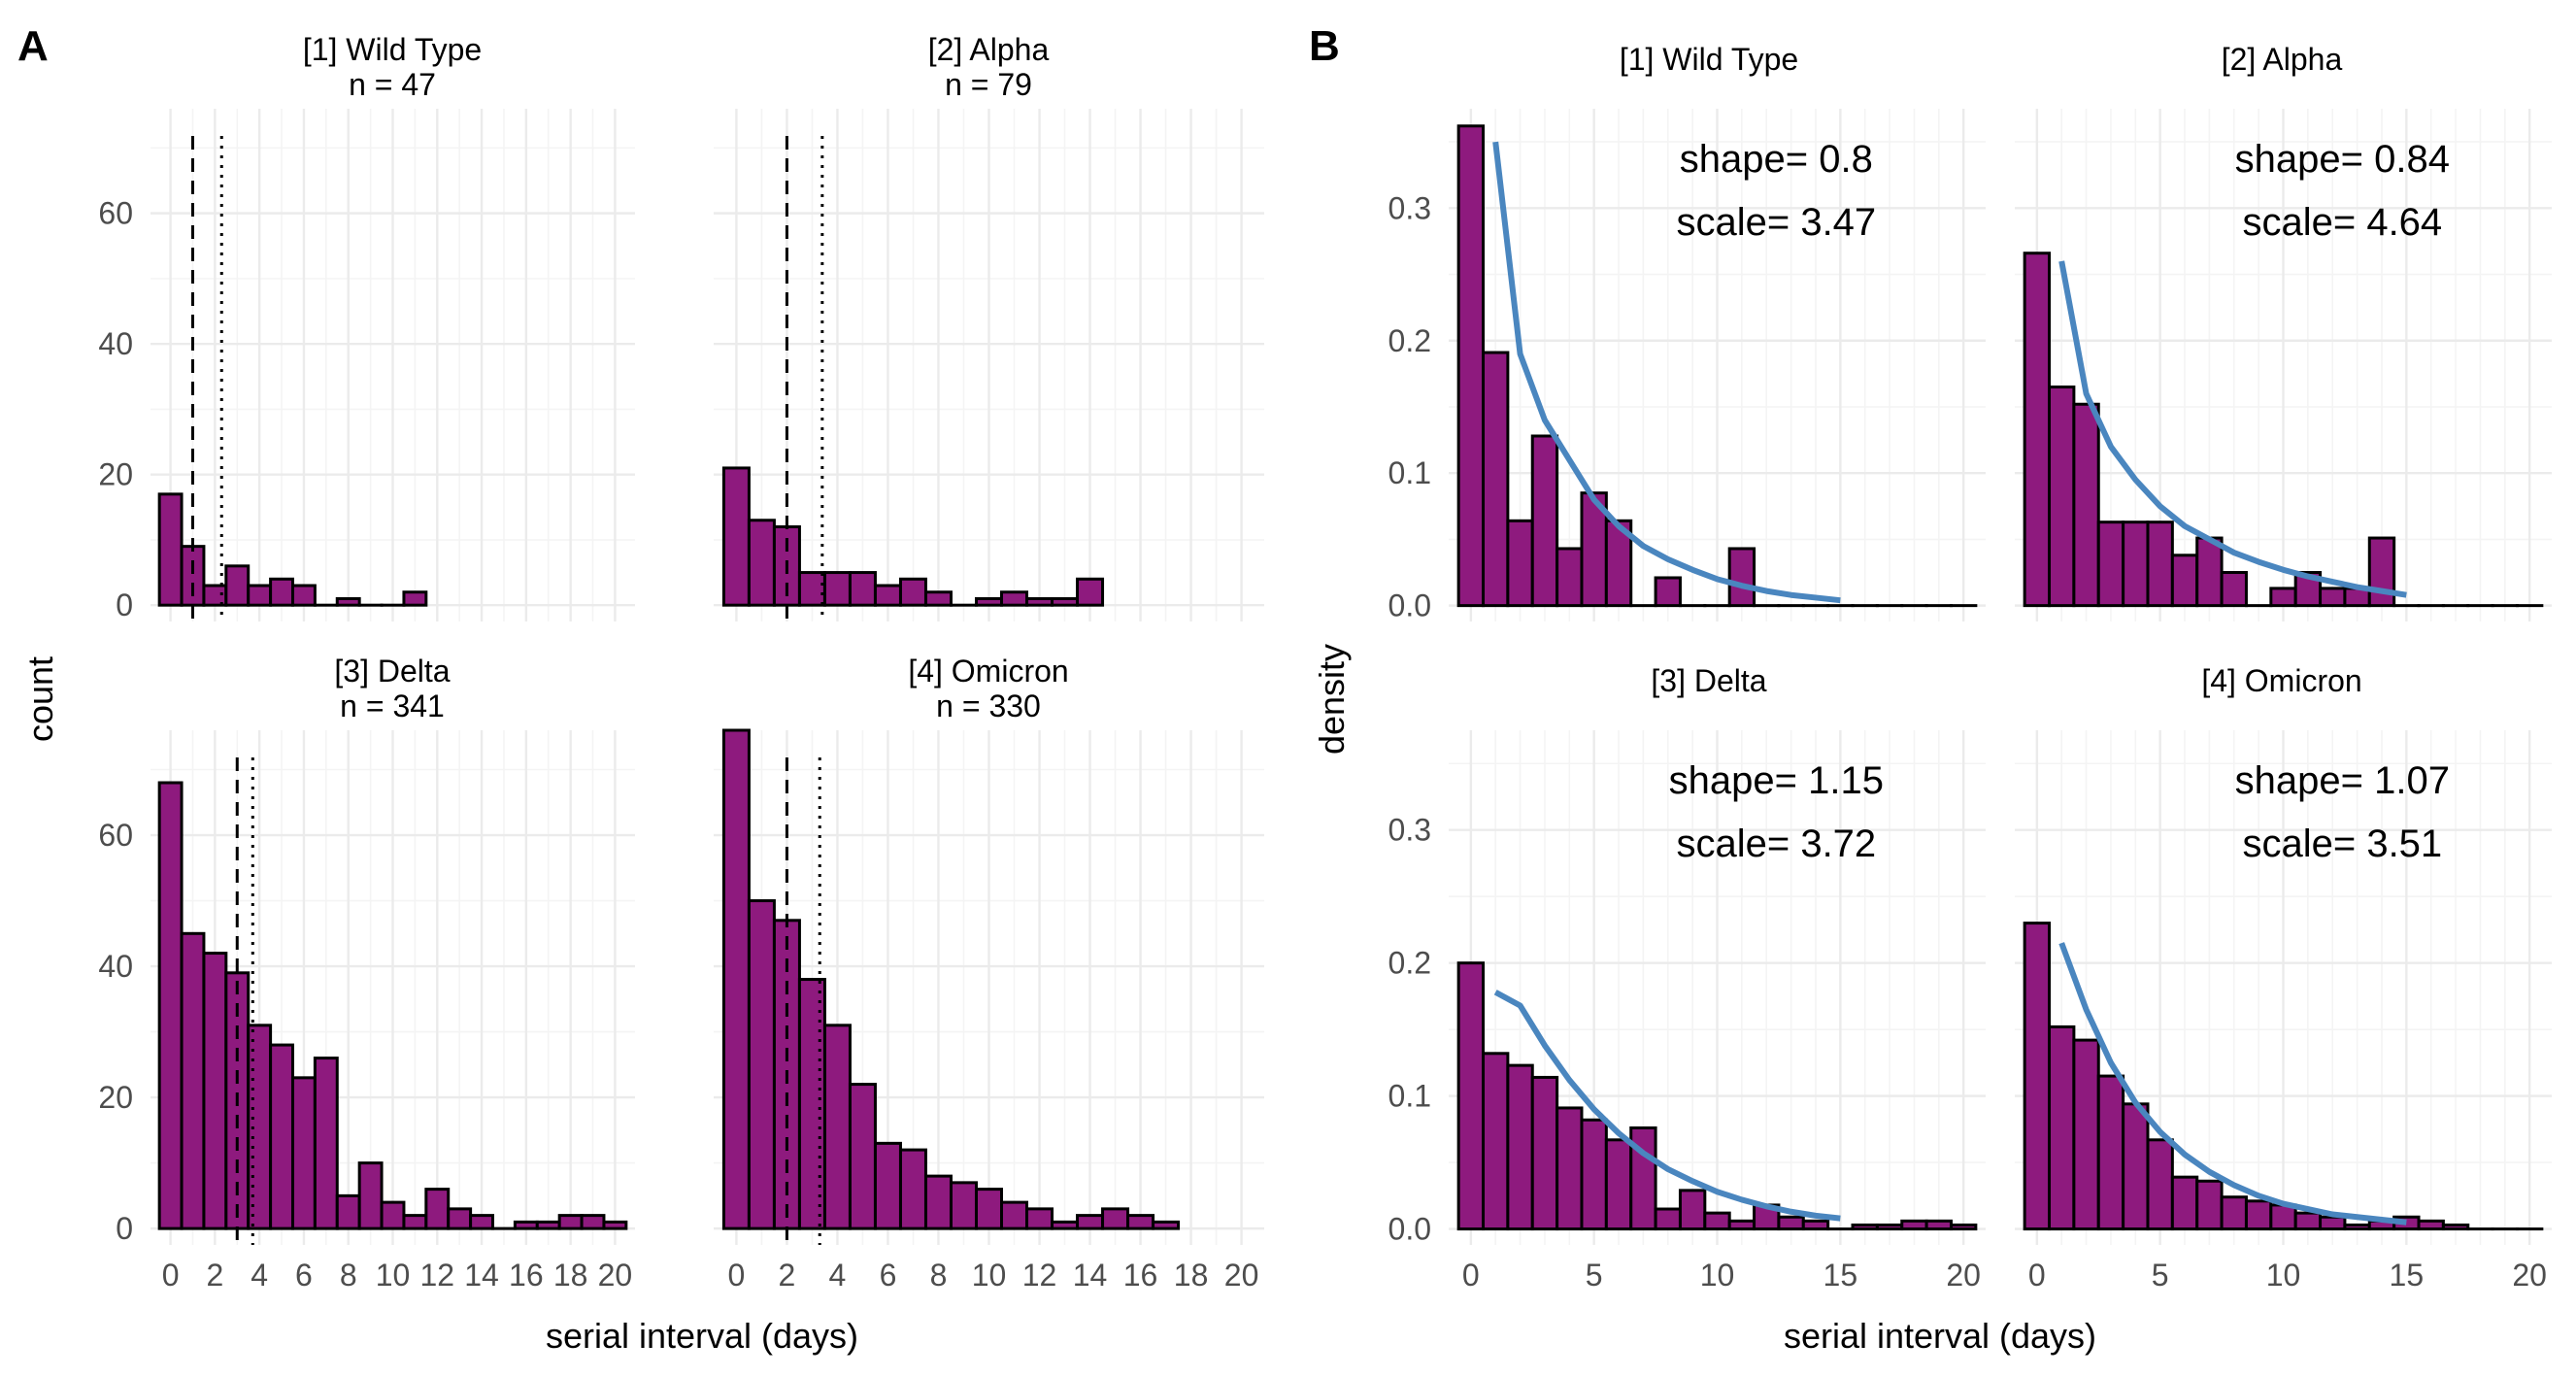 The image size is (2576, 1377). Describe the element at coordinates (702, 1336) in the screenshot. I see `x-axis-title: serial interval (days)` at that location.